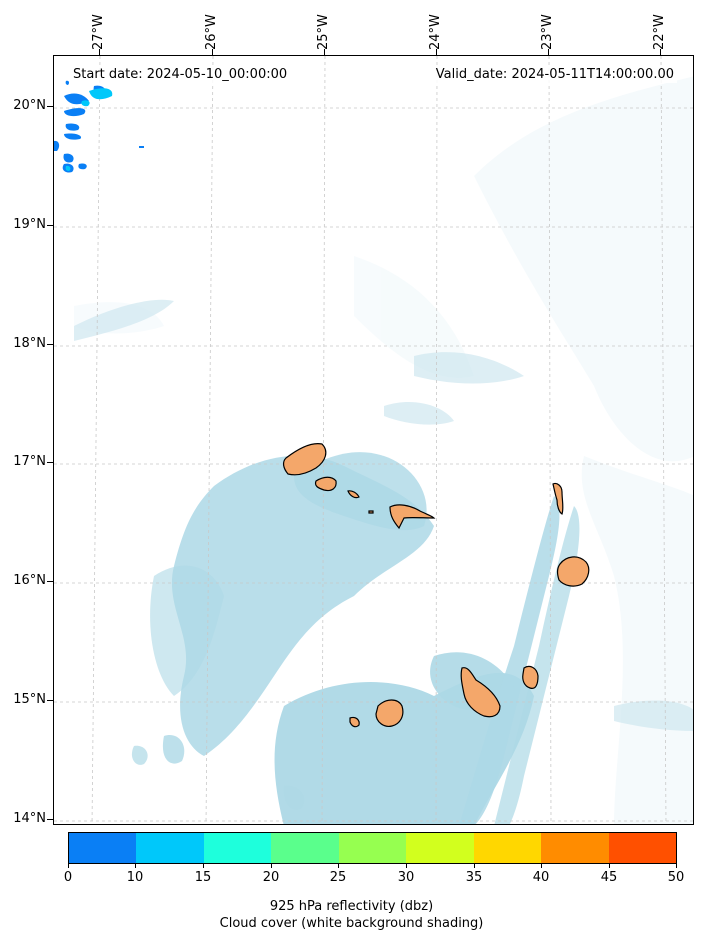 The image size is (703, 942). Describe the element at coordinates (98, 32) in the screenshot. I see `longitude-label-27w: 27°W` at that location.